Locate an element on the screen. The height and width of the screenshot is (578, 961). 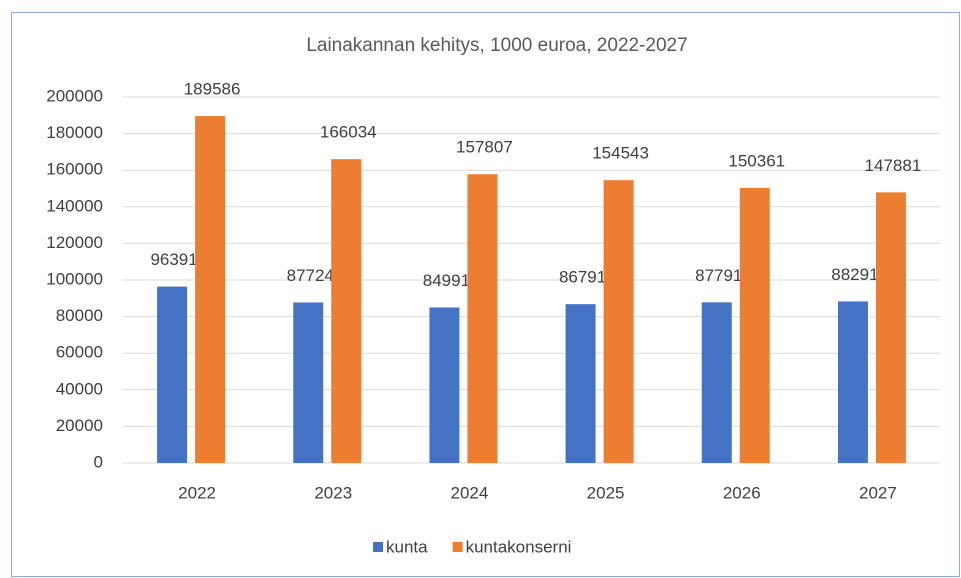
data-label: 86791 is located at coordinates (582, 277).